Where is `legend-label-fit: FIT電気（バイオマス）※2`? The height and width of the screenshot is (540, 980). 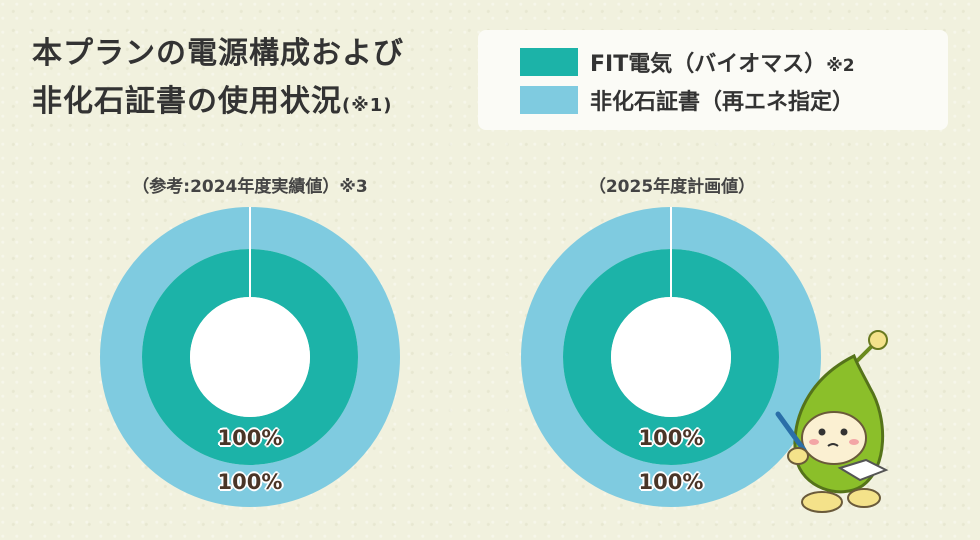 legend-label-fit: FIT電気（バイオマス）※2 is located at coordinates (722, 62).